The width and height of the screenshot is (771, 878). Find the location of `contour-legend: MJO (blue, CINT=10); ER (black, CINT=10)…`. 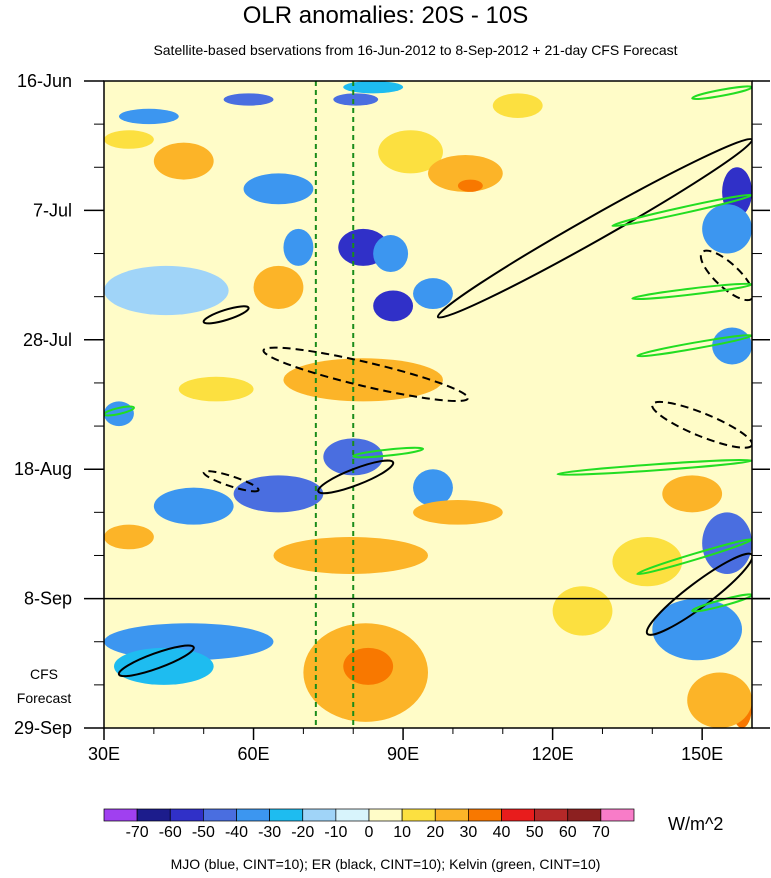

contour-legend: MJO (blue, CINT=10); ER (black, CINT=10)… is located at coordinates (385, 864).